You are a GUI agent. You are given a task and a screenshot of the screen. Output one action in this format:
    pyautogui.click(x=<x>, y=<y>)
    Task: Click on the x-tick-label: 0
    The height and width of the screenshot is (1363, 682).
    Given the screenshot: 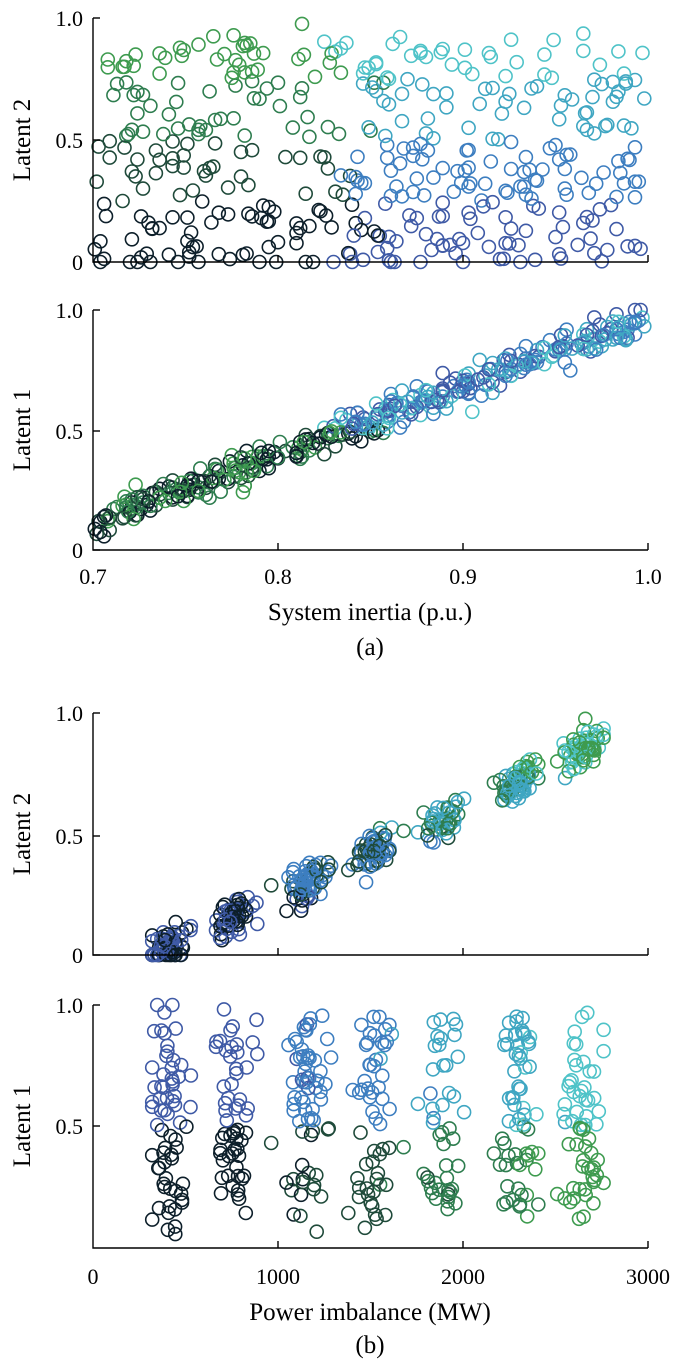 What is the action you would take?
    pyautogui.click(x=93, y=1276)
    